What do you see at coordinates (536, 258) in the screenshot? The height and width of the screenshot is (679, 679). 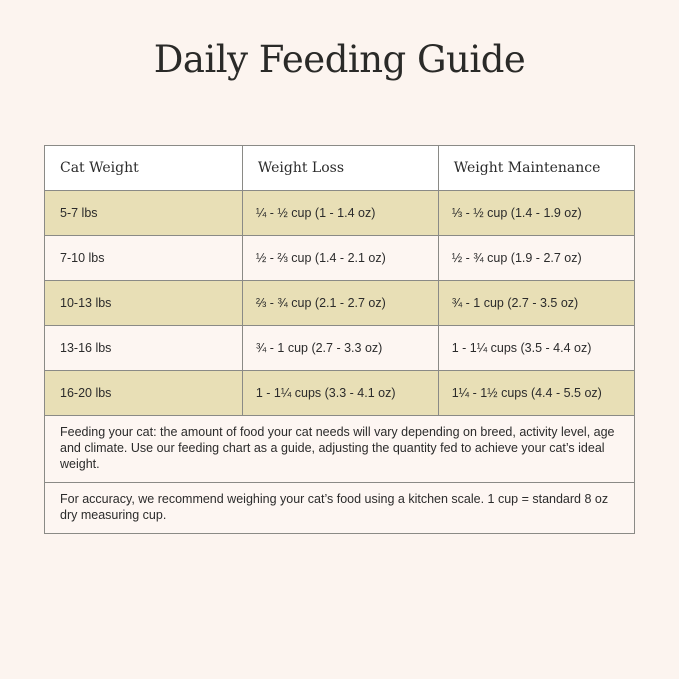 I see `cell-weight-maintenance: ½ - ¾ cup (1.9 - 2.7 oz)` at bounding box center [536, 258].